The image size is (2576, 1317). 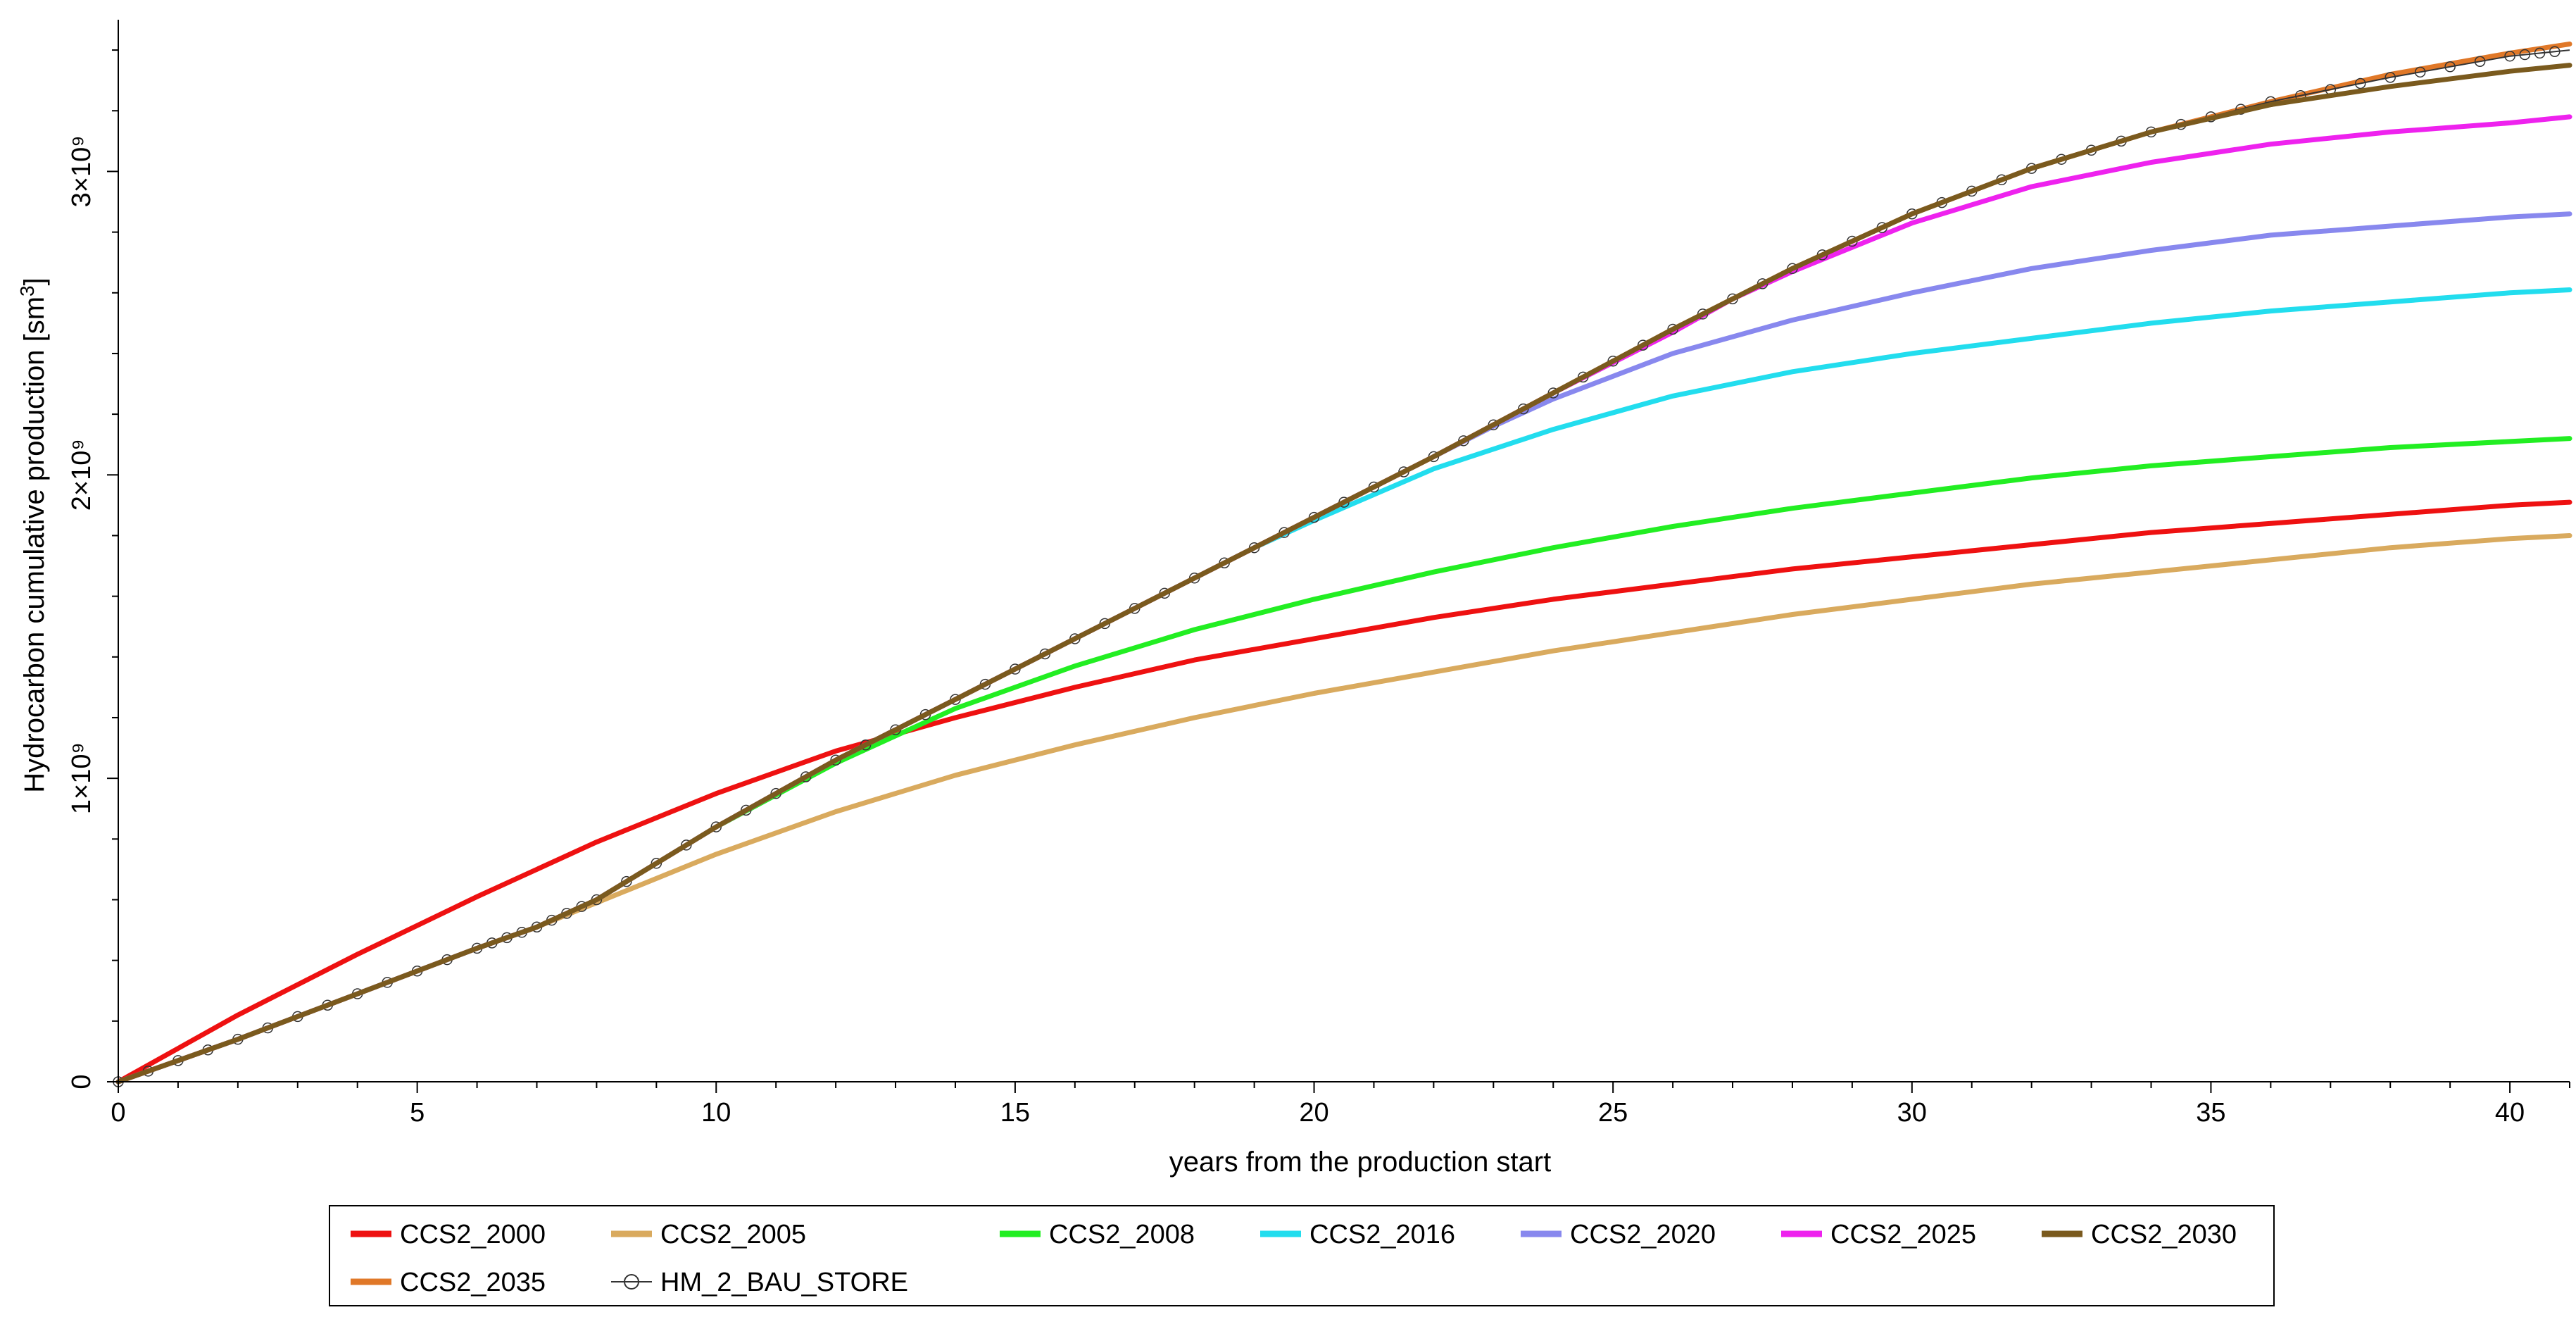 I want to click on y-tick-label: 1×10⁹, so click(x=81, y=778).